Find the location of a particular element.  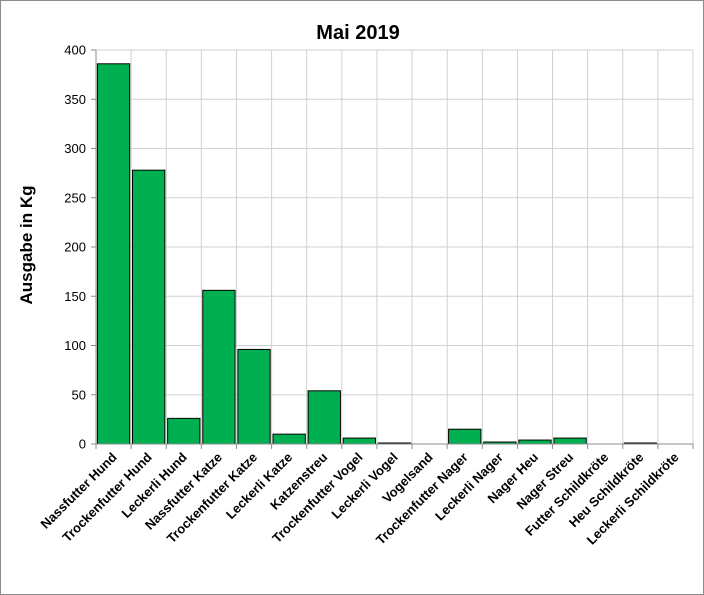

y-tick-label: 200 is located at coordinates (75, 247).